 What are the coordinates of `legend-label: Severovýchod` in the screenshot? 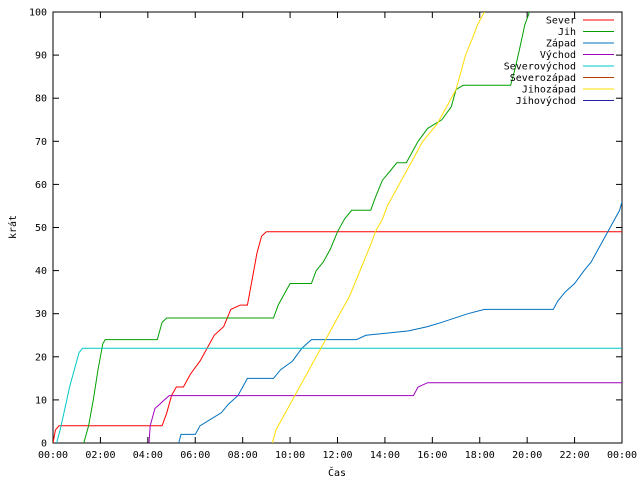 It's located at (540, 67).